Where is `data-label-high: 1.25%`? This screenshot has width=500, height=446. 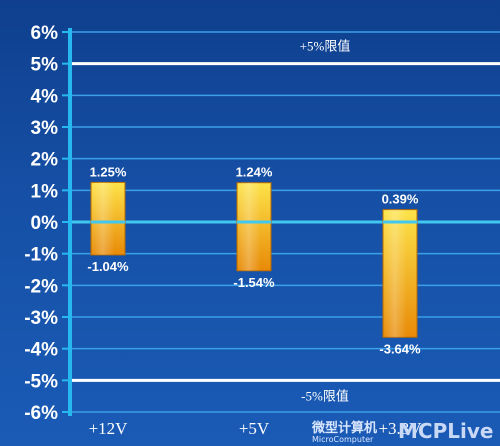 data-label-high: 1.25% is located at coordinates (108, 171).